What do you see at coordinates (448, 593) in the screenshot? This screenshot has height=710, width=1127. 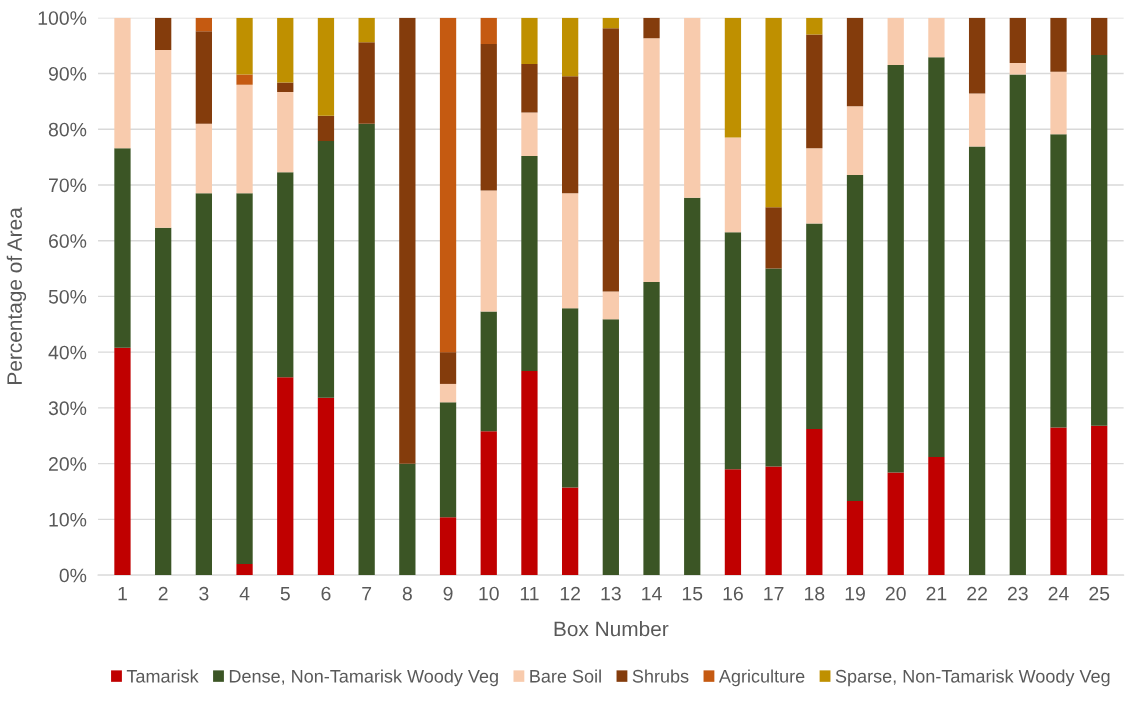 I see `x-tick-label: 9` at bounding box center [448, 593].